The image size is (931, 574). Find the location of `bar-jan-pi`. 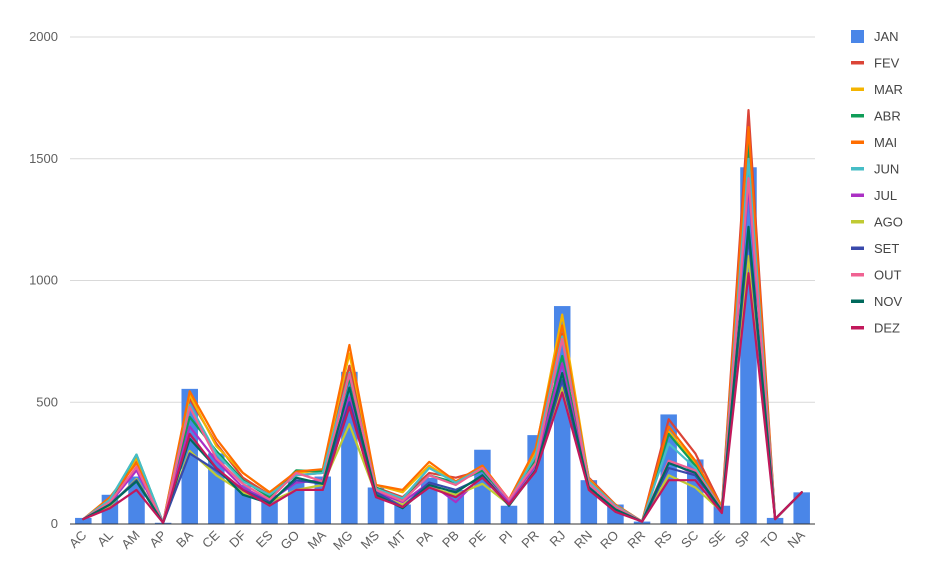

bar-jan-pi is located at coordinates (509, 514).